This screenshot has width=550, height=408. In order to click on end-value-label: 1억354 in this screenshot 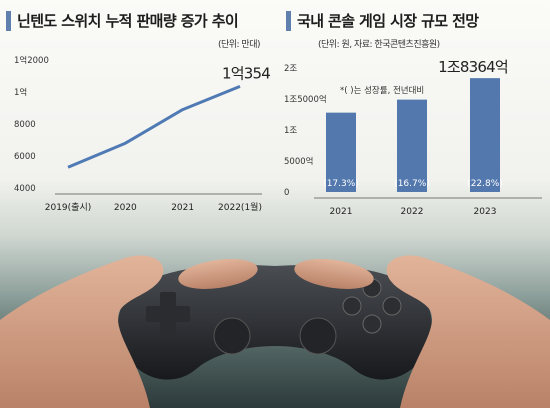, I will do `click(246, 73)`.